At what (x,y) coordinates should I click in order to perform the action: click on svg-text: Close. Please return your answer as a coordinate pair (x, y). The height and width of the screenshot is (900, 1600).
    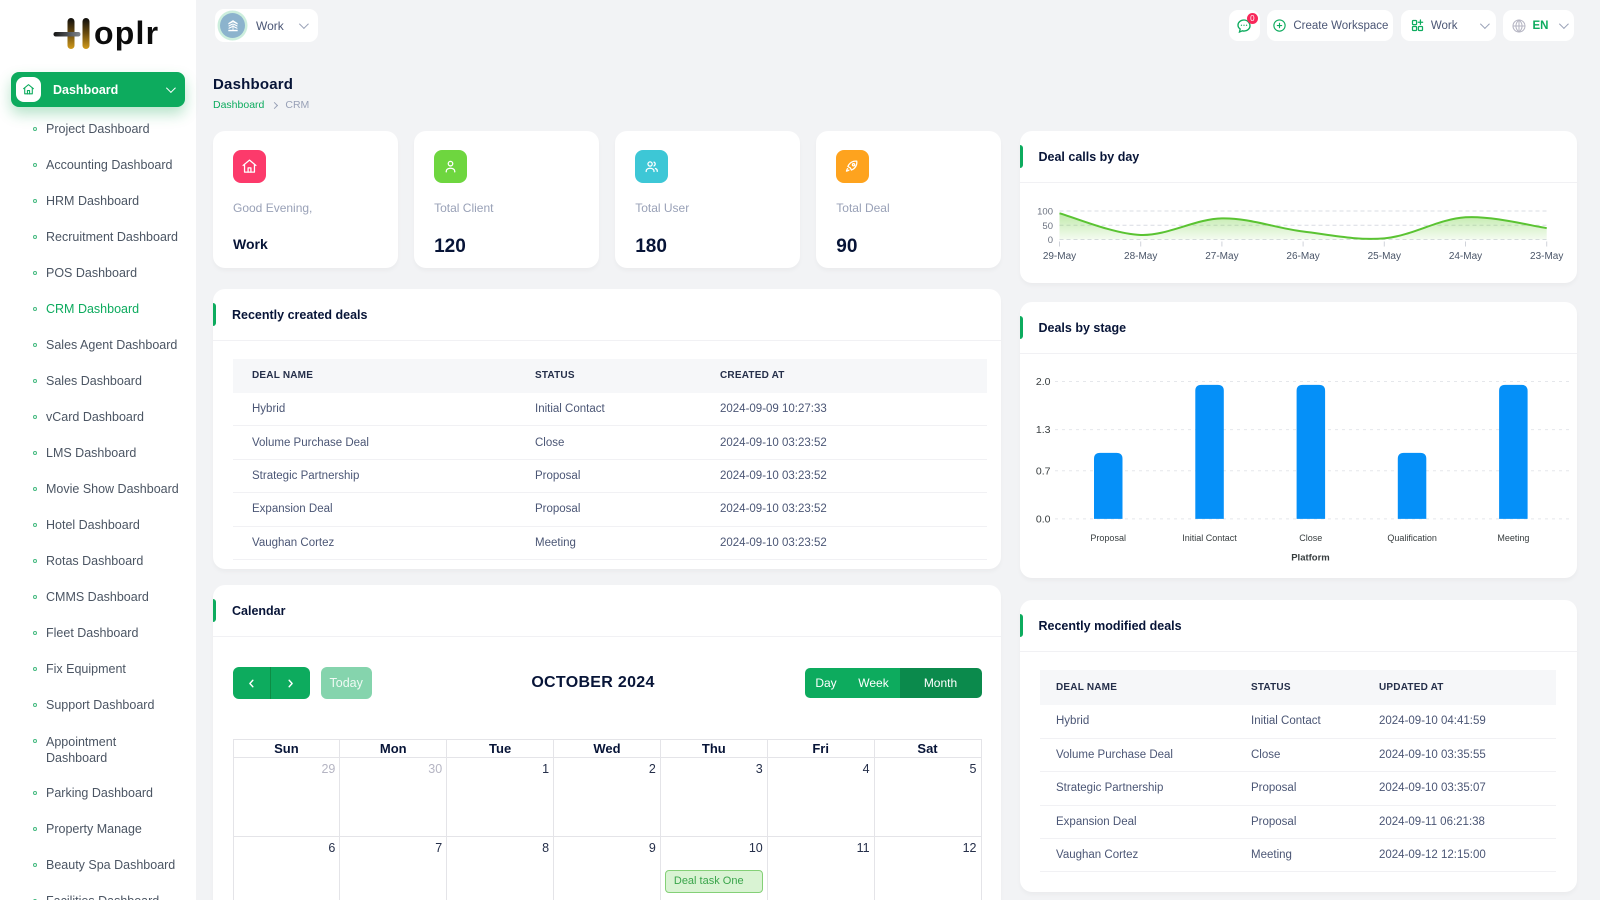
    Looking at the image, I should click on (1310, 538).